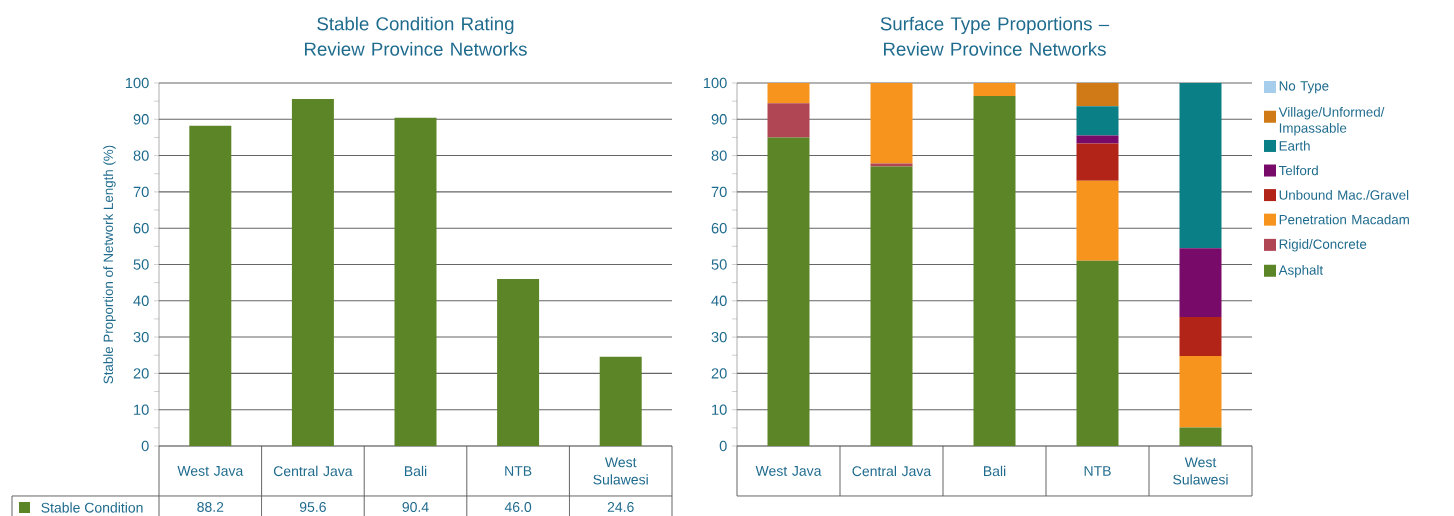 The image size is (1454, 516). Describe the element at coordinates (1294, 145) in the screenshot. I see `legend-label: Earth` at that location.